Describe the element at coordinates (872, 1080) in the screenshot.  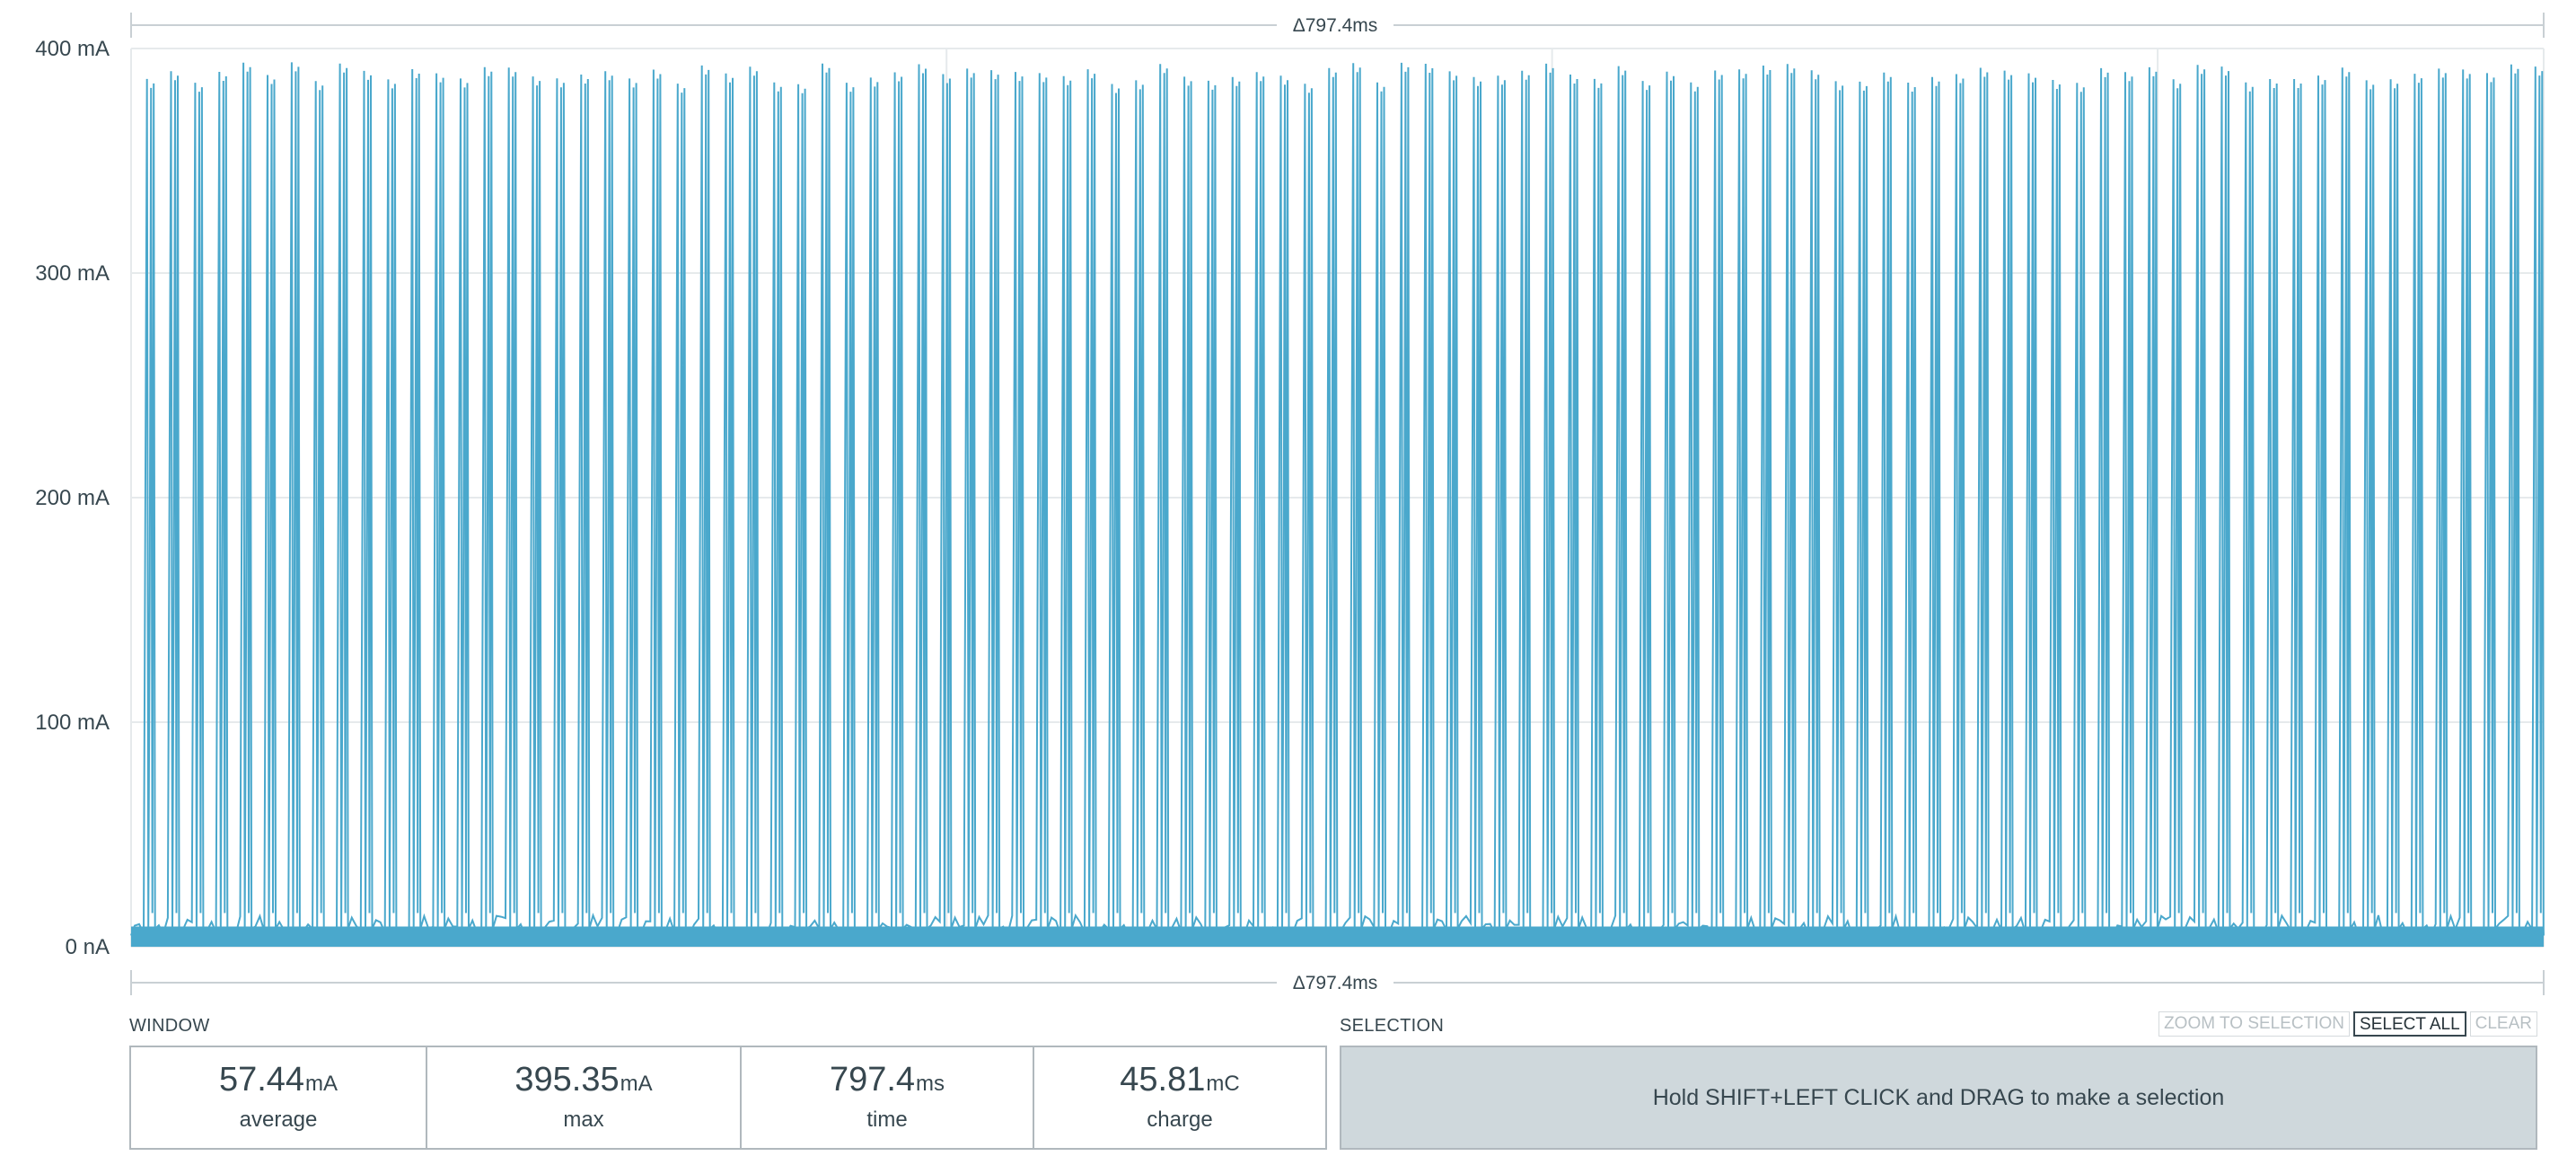
I see `stat-time-value: 797.4` at that location.